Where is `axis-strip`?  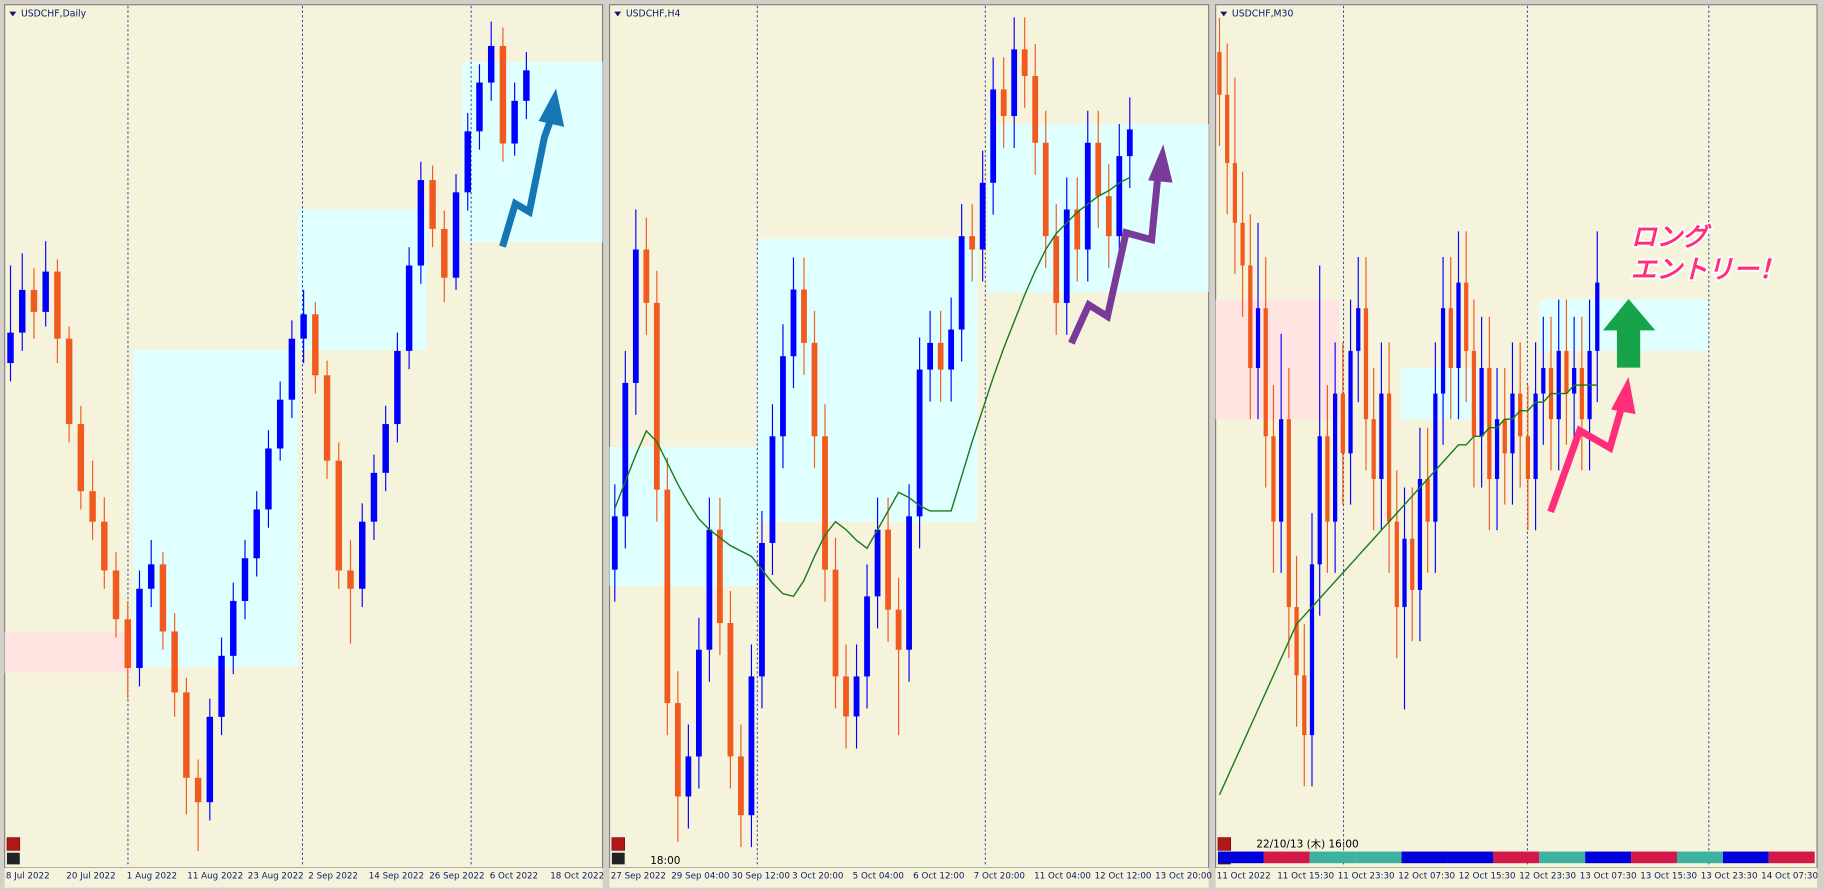
axis-strip is located at coordinates (909, 877).